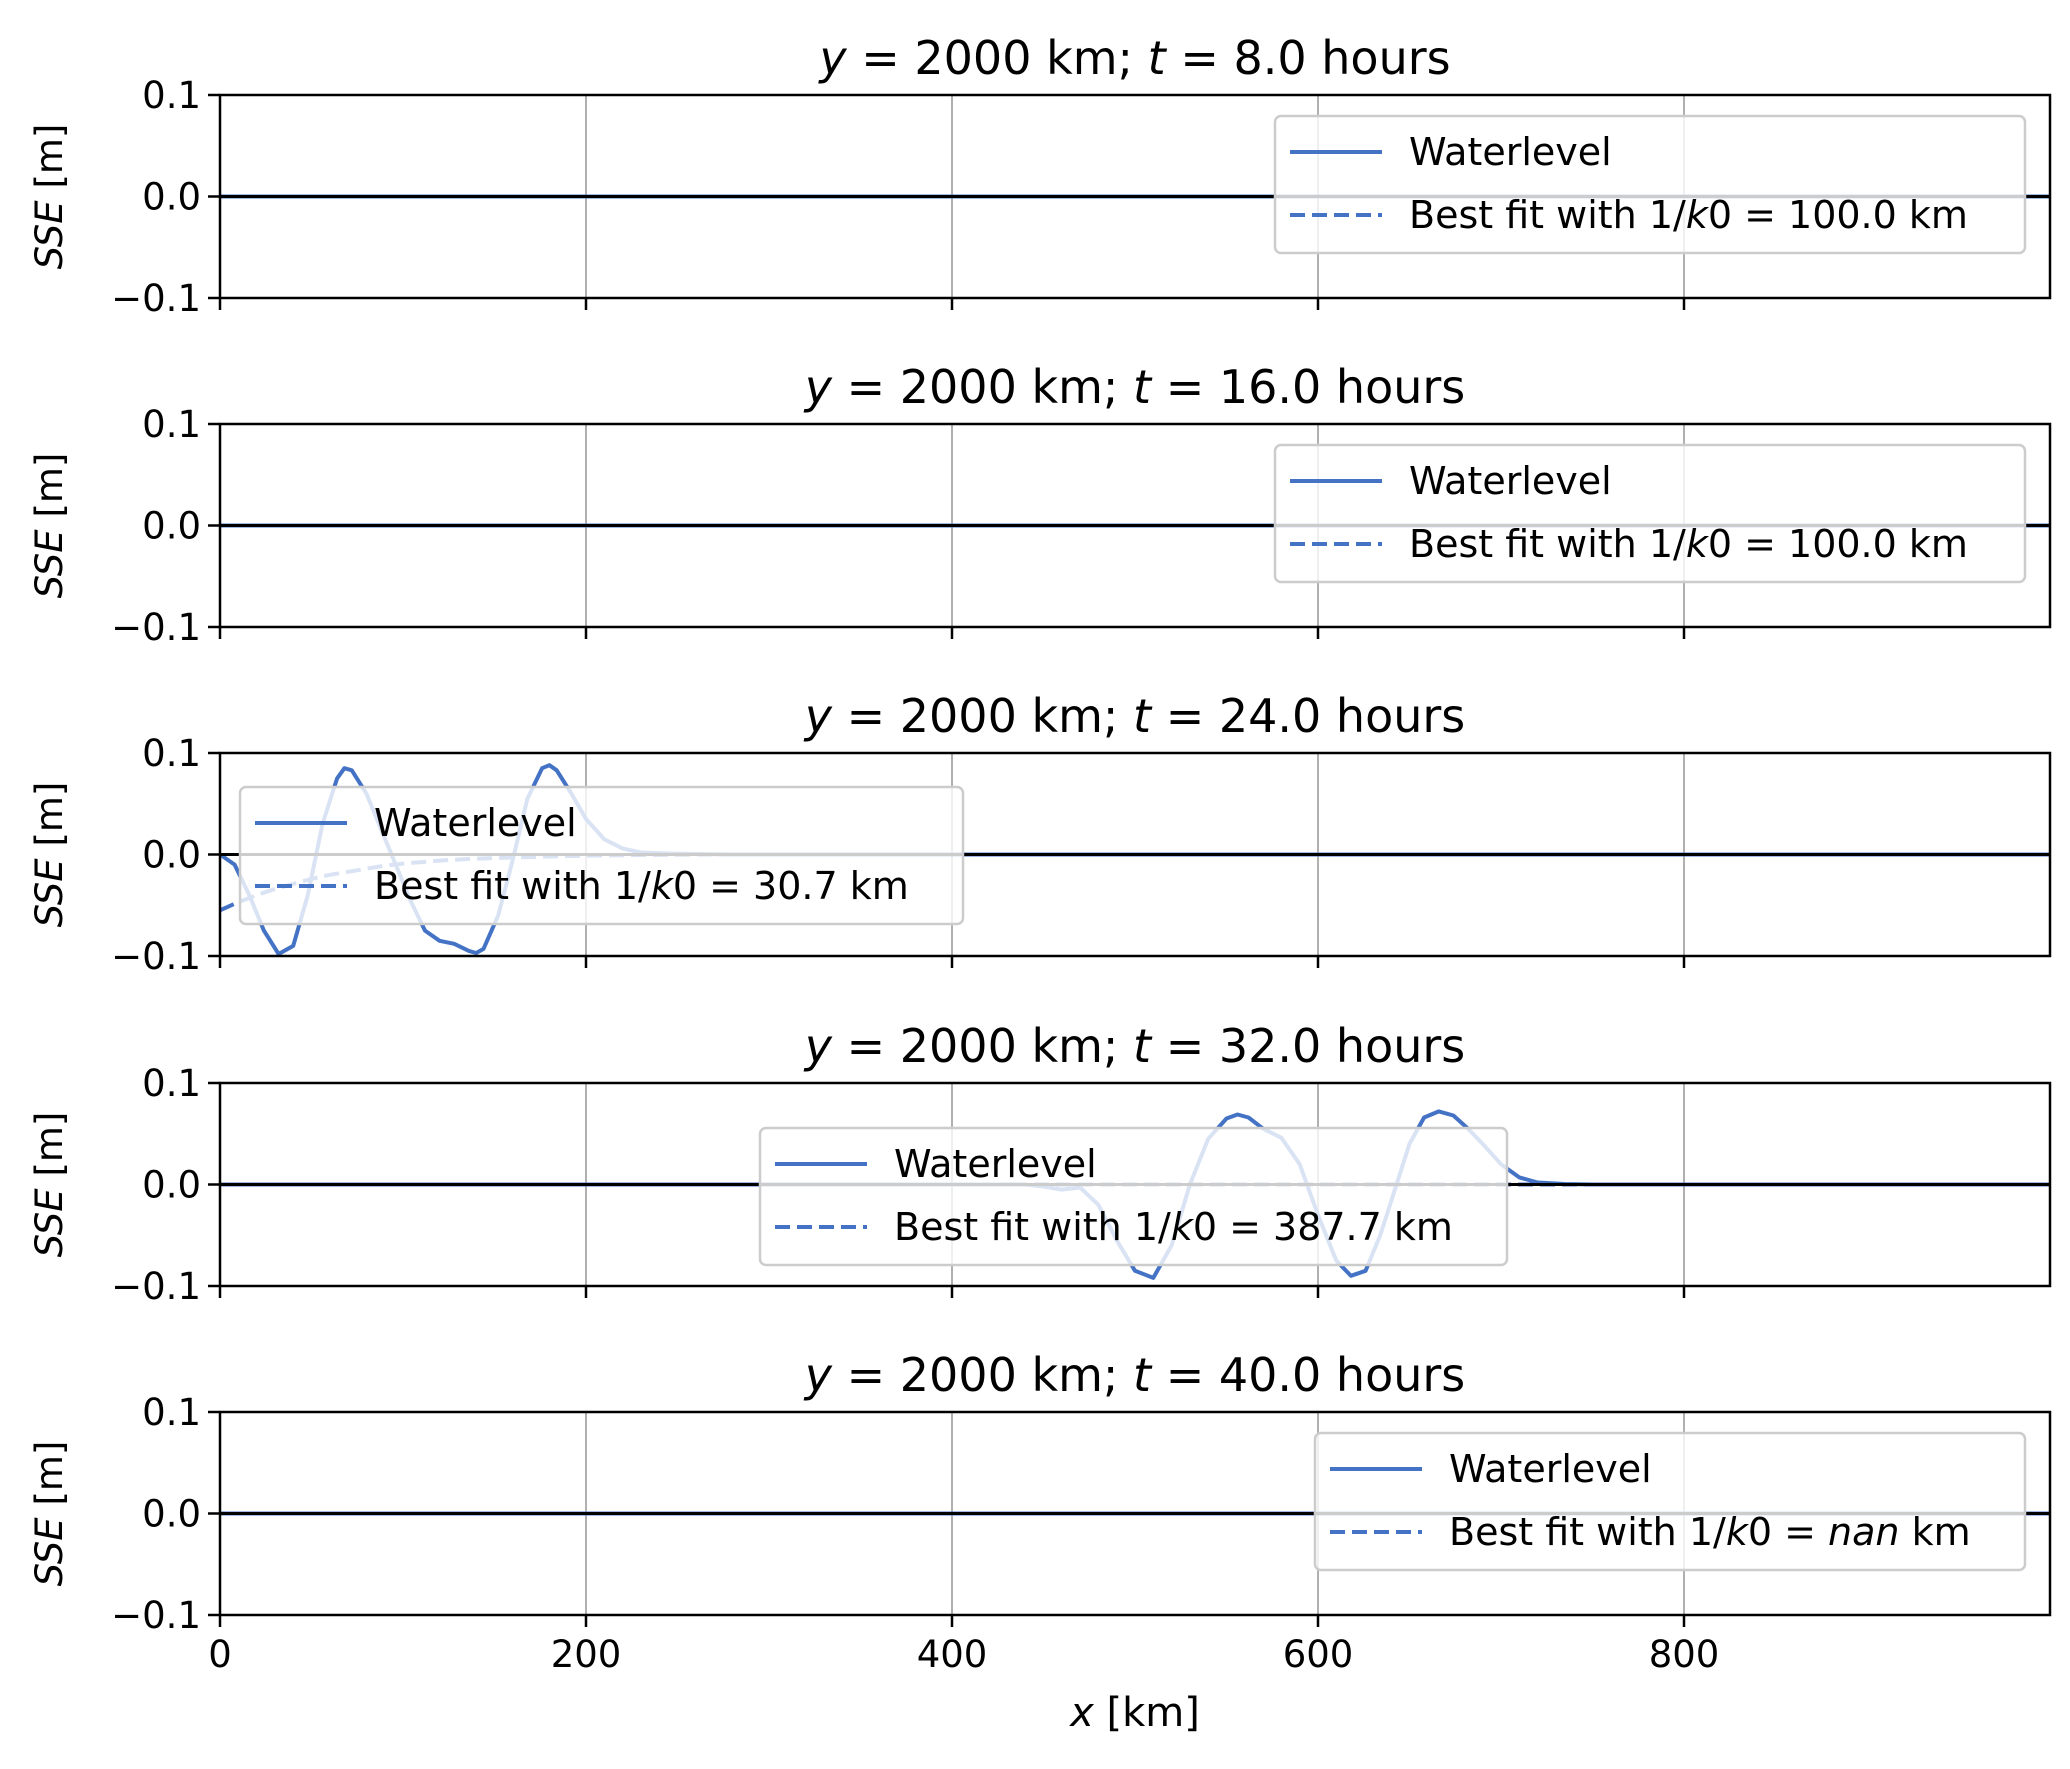  What do you see at coordinates (1133, 58) in the screenshot?
I see `subplot-title: y = 2000 km; t = 8.0 hours` at bounding box center [1133, 58].